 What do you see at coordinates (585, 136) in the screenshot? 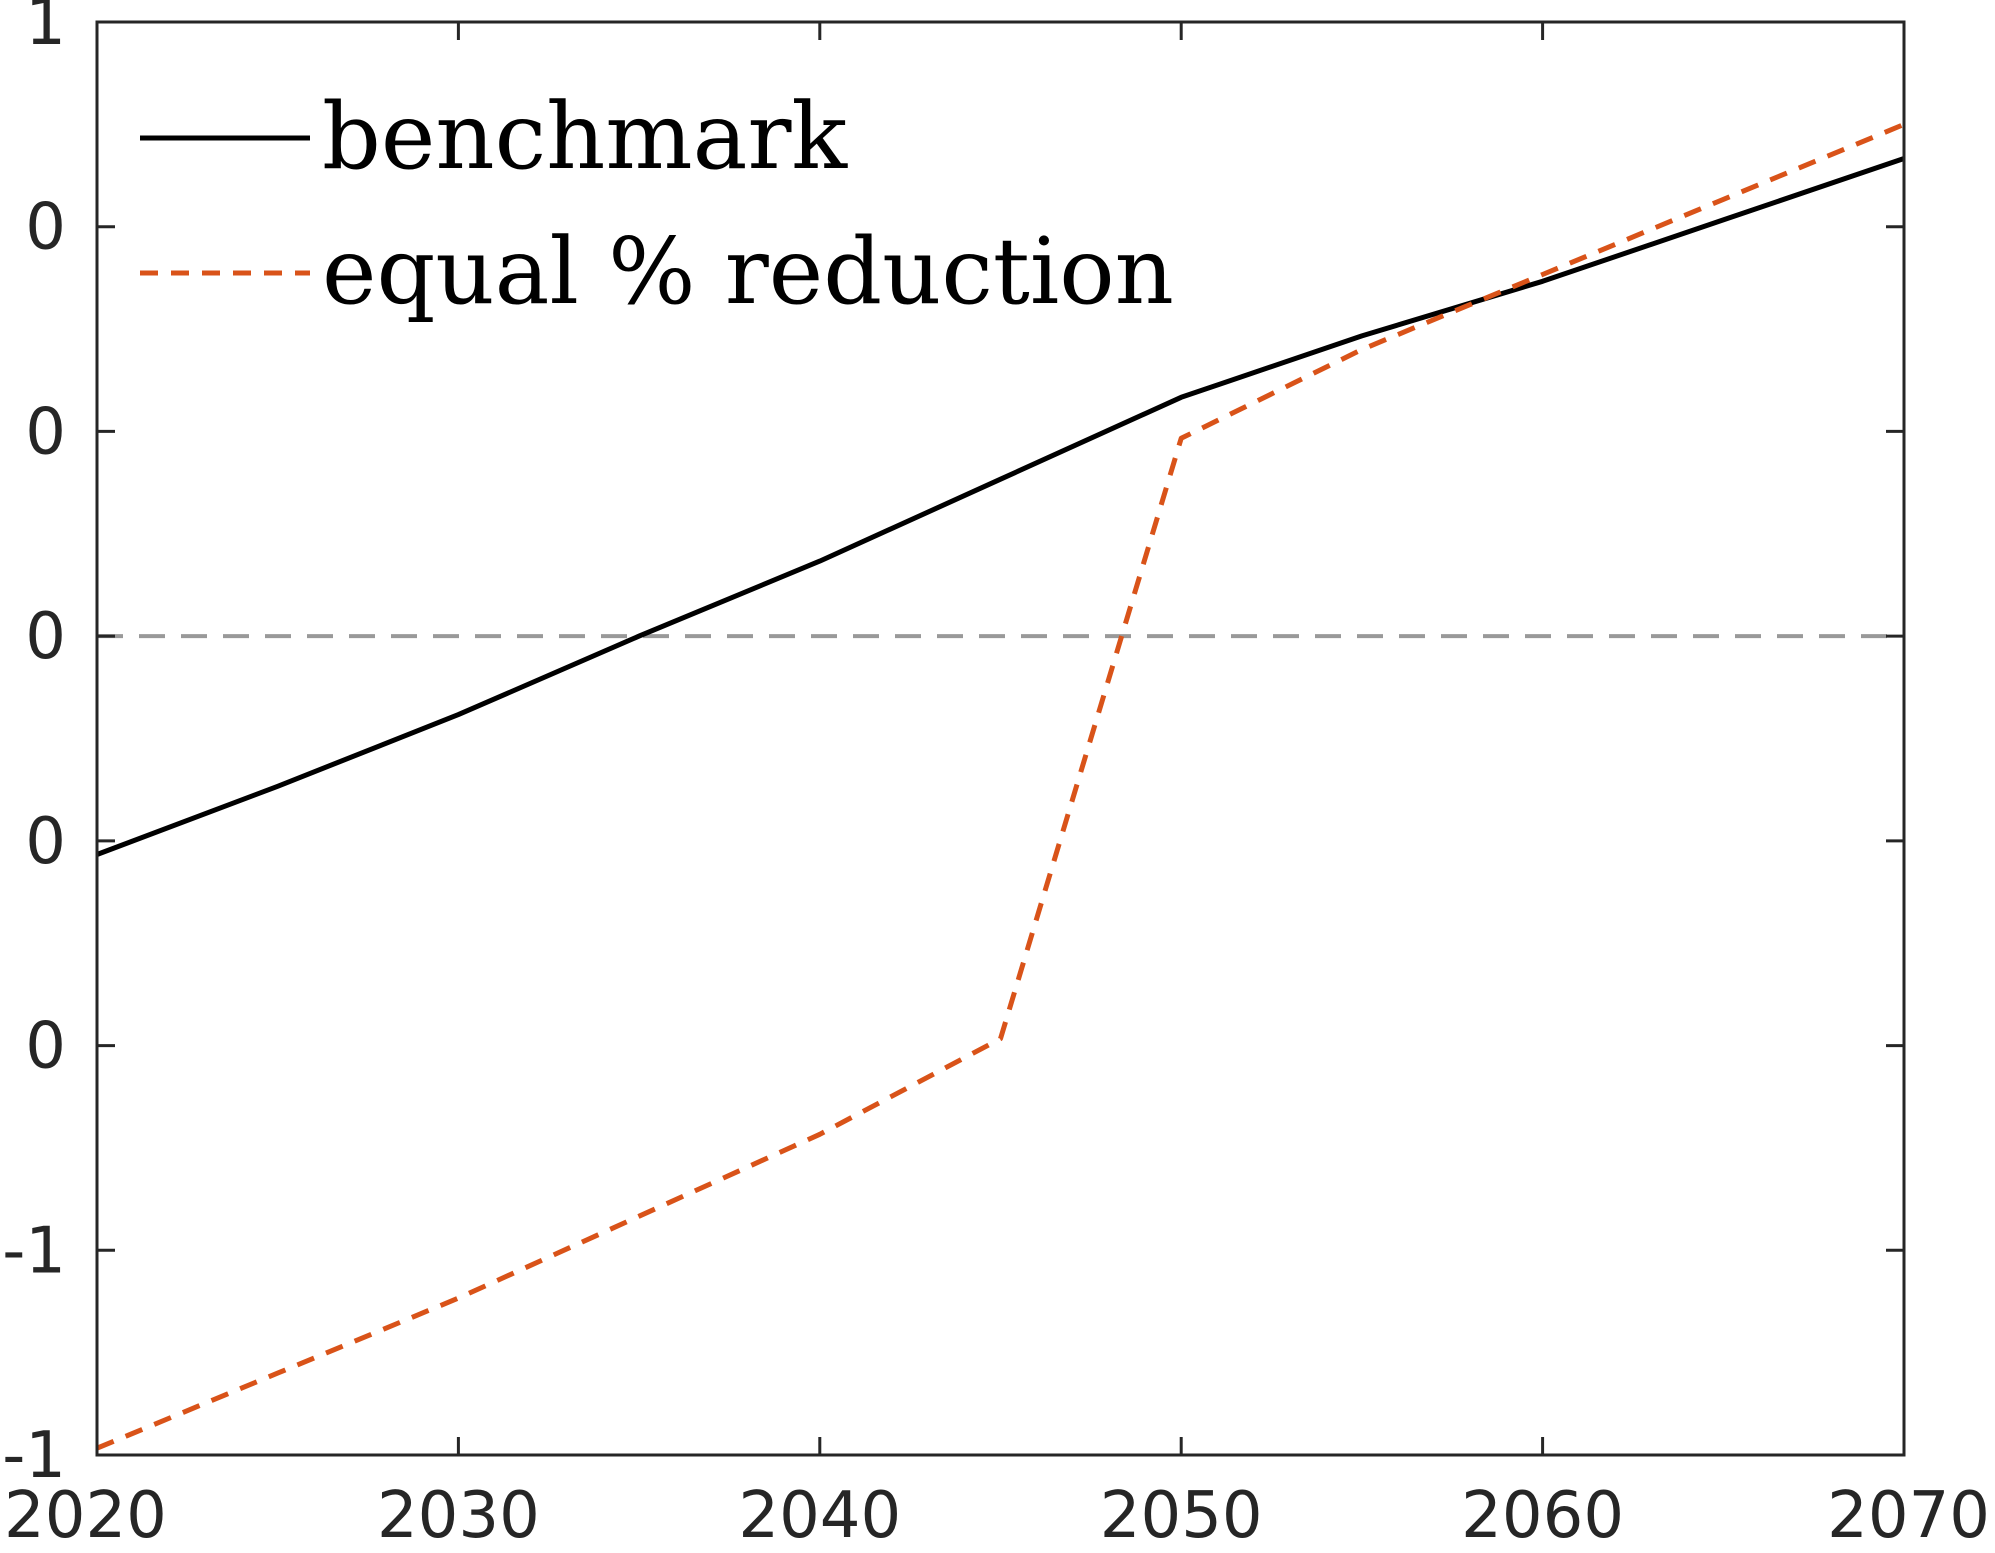
I see `legend-label-benchmark: benchmark` at bounding box center [585, 136].